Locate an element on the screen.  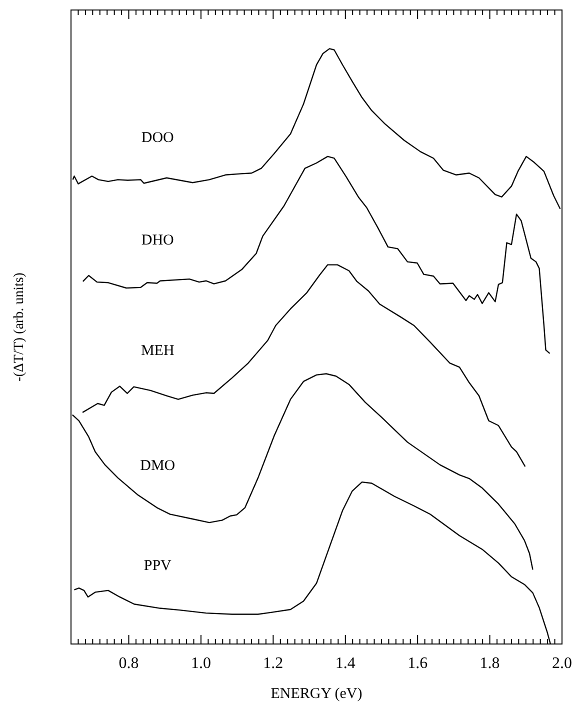
series-label: DMO is located at coordinates (158, 466).